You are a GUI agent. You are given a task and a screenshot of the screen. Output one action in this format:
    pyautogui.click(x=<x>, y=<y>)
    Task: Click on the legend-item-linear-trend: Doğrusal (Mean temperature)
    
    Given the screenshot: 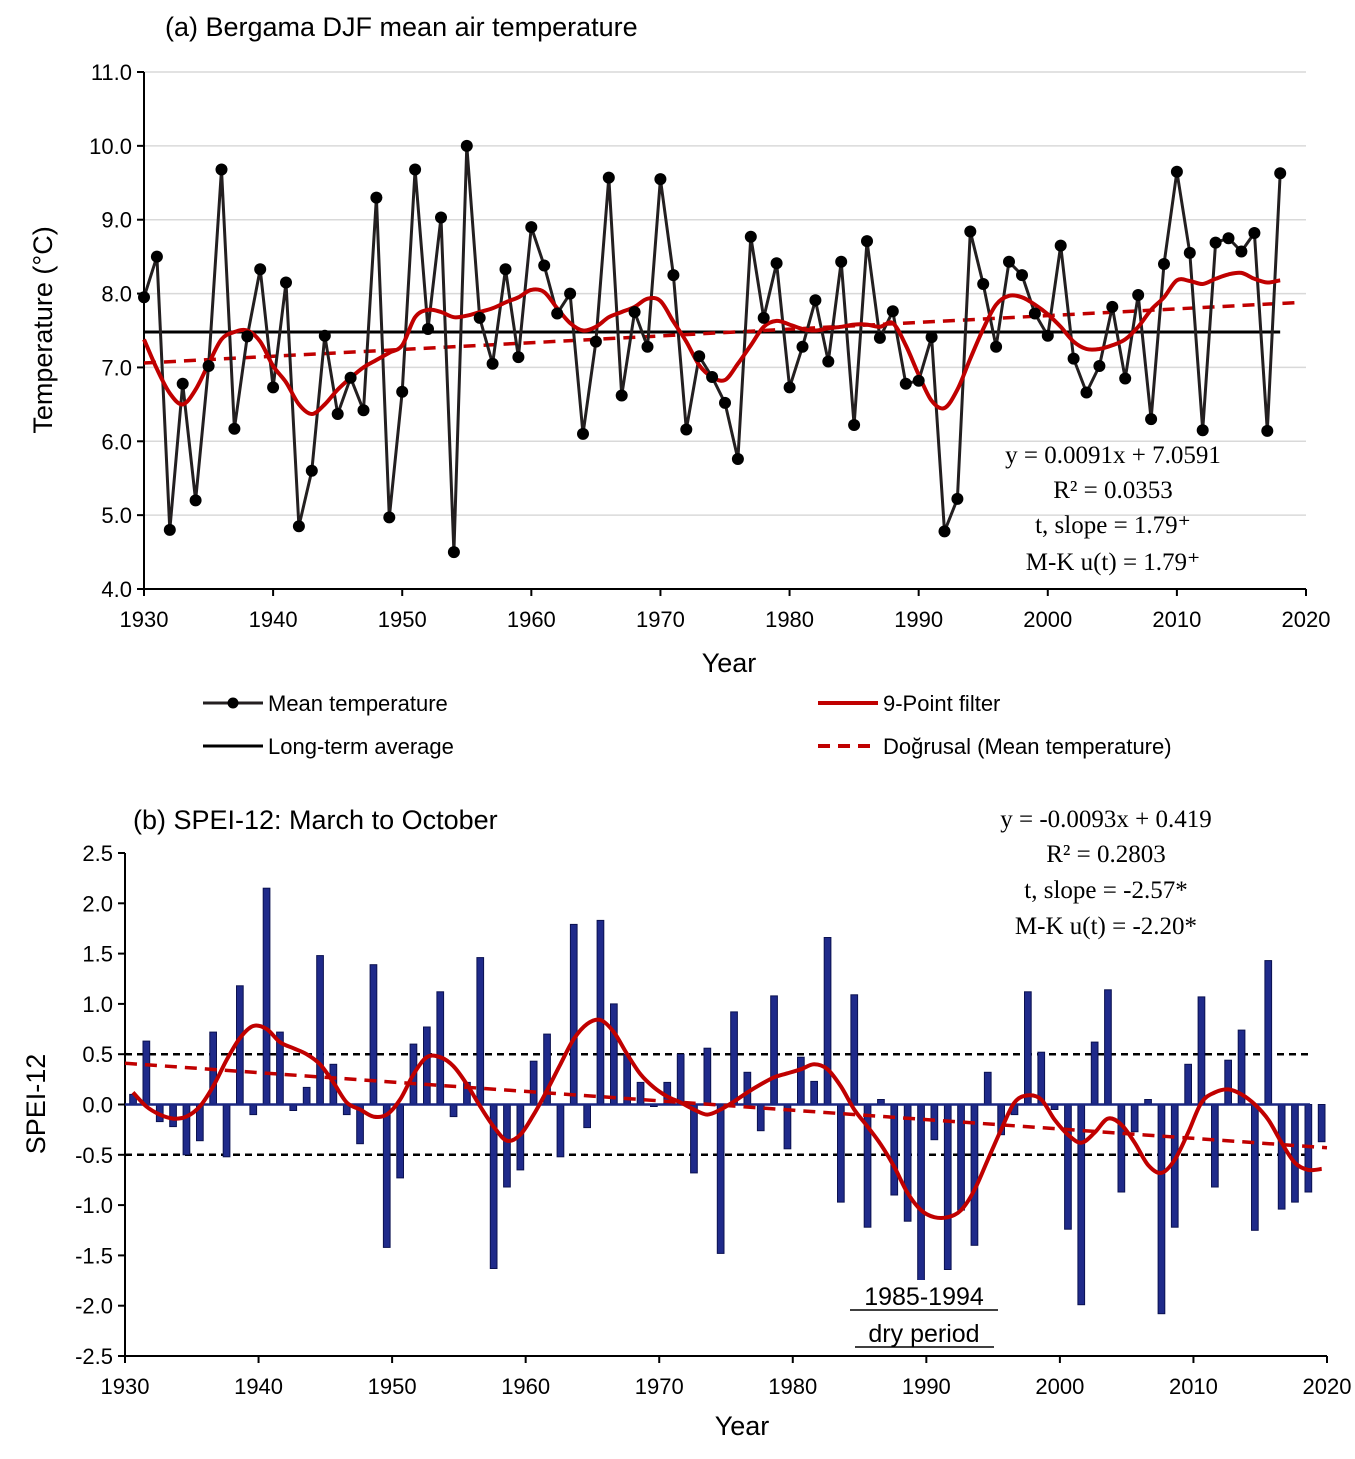 What is the action you would take?
    pyautogui.click(x=995, y=746)
    